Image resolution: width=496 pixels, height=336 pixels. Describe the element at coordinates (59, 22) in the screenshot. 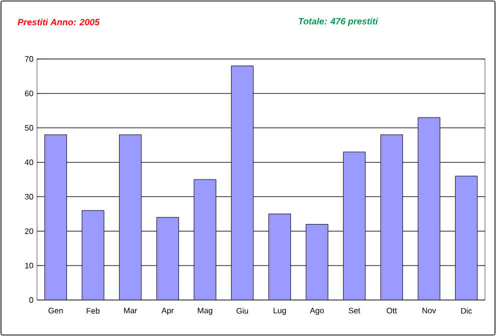

I see `chart-title: Prestiti Anno: 2005` at that location.